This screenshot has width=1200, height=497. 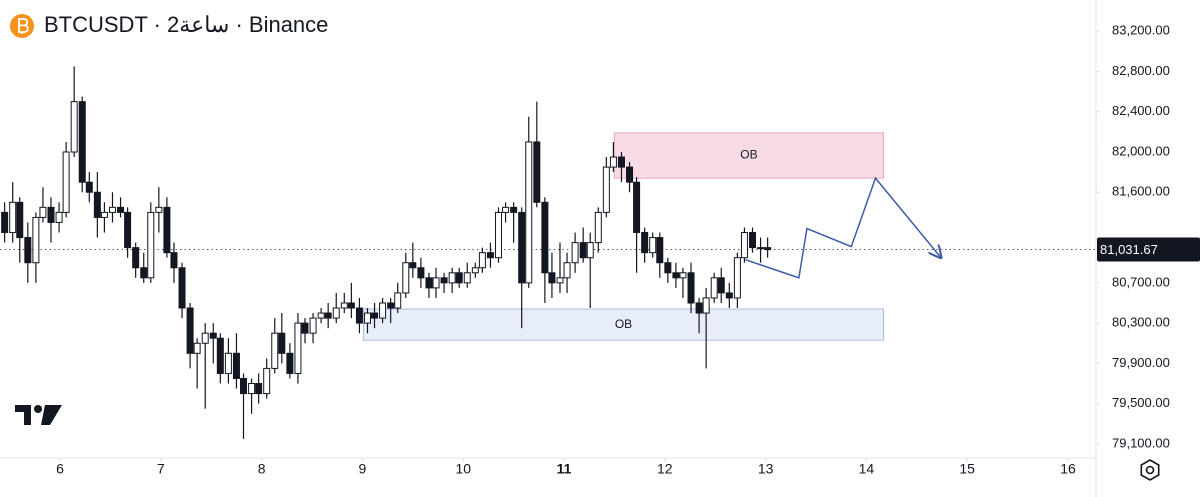 I want to click on y-tick-label: 82,800.00, so click(x=1141, y=70).